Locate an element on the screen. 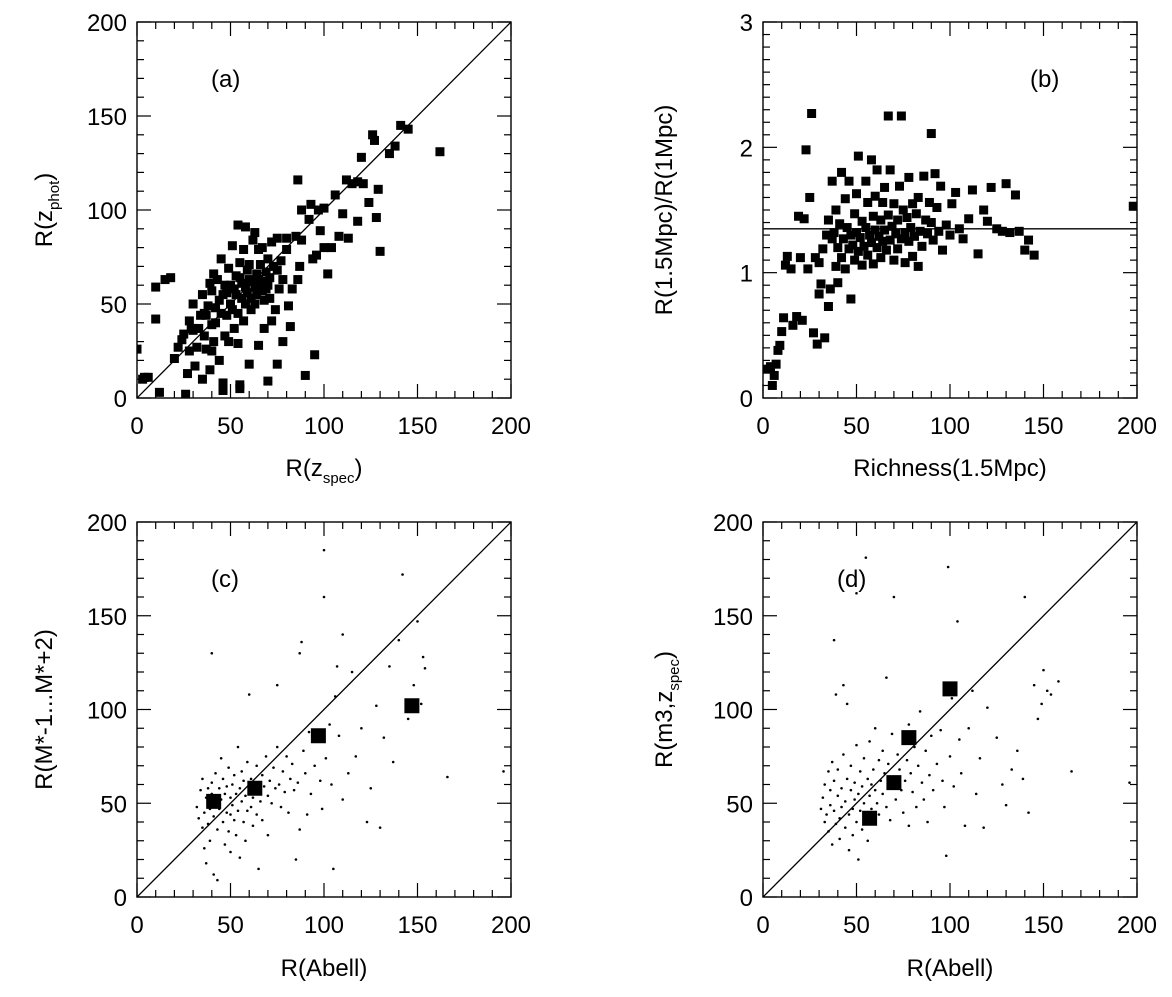  y-tick-label: 0 is located at coordinates (120, 898).